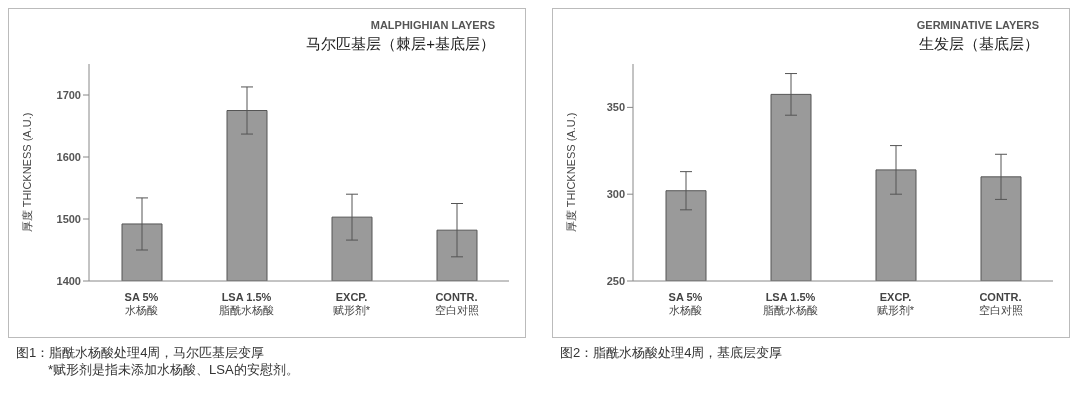 The image size is (1080, 416). What do you see at coordinates (671, 352) in the screenshot?
I see `caption: 图2：脂酰水杨酸处理4周，基底层变厚` at bounding box center [671, 352].